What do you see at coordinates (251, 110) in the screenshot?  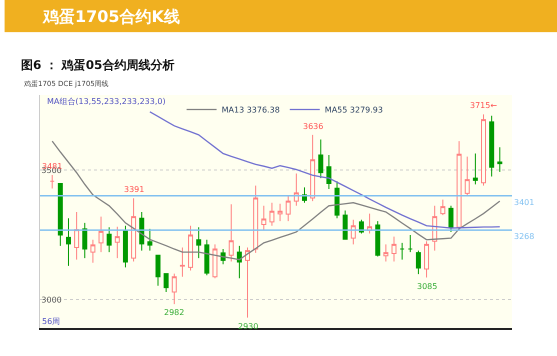 I see `legend-label: MA13 3376.38` at bounding box center [251, 110].